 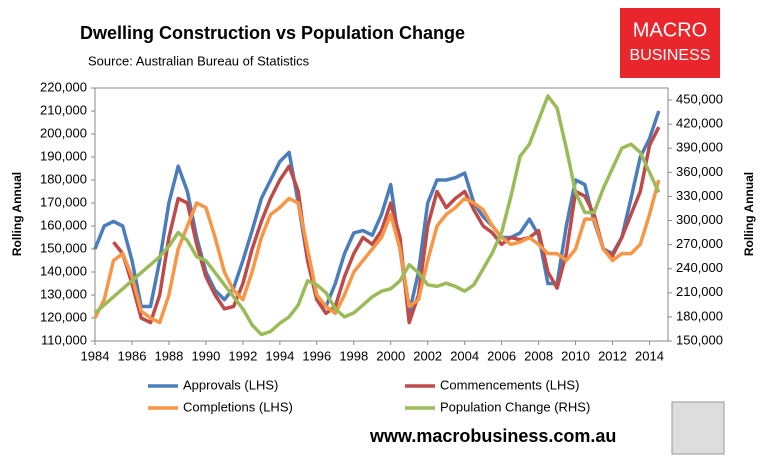 I want to click on x-tick-label: 2006, so click(x=501, y=355).